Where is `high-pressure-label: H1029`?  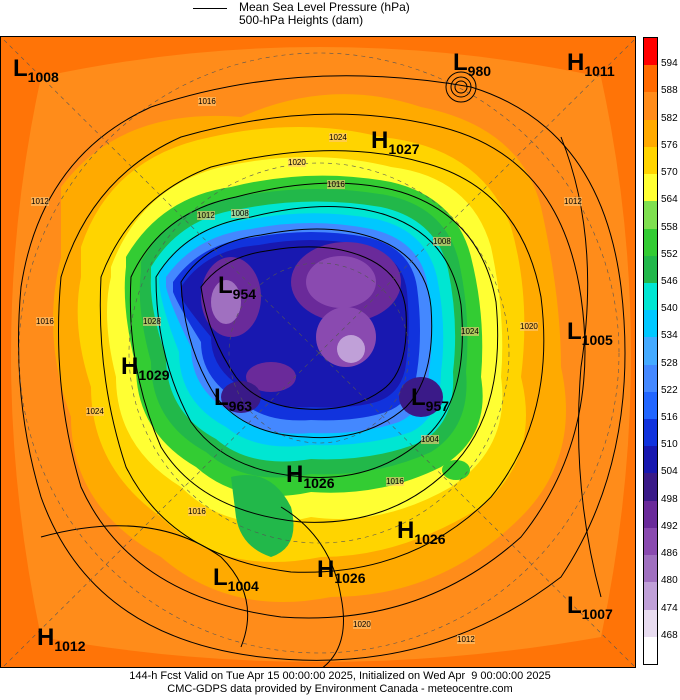 high-pressure-label: H1029 is located at coordinates (145, 368).